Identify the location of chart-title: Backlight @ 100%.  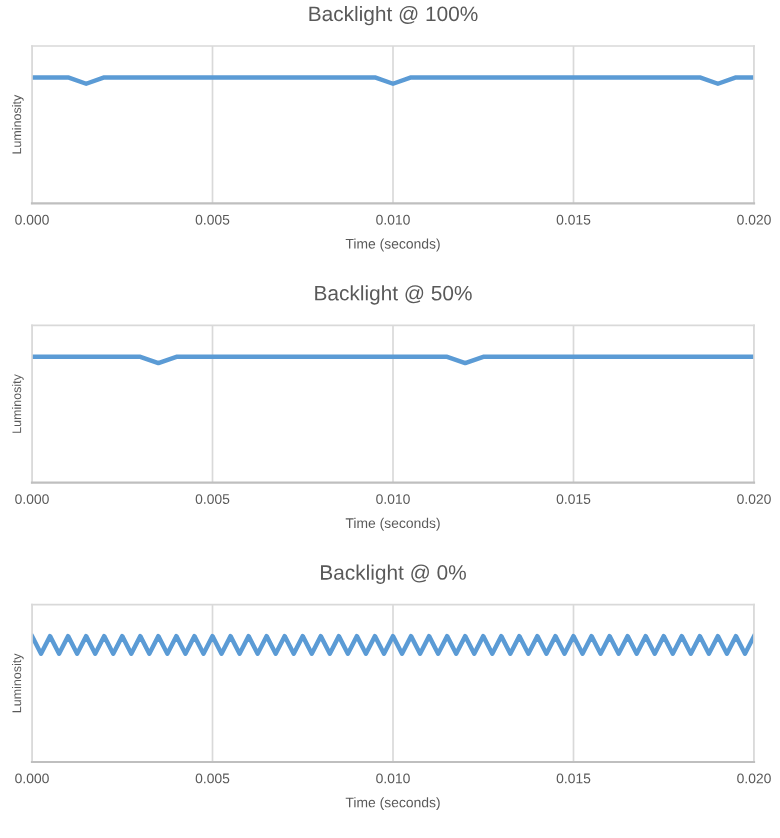
(393, 15).